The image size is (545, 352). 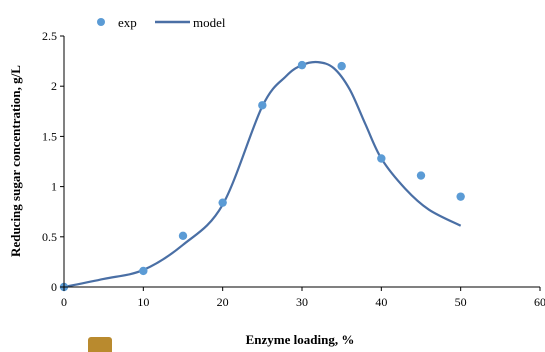 I want to click on x-tick-label: 40, so click(x=381, y=302).